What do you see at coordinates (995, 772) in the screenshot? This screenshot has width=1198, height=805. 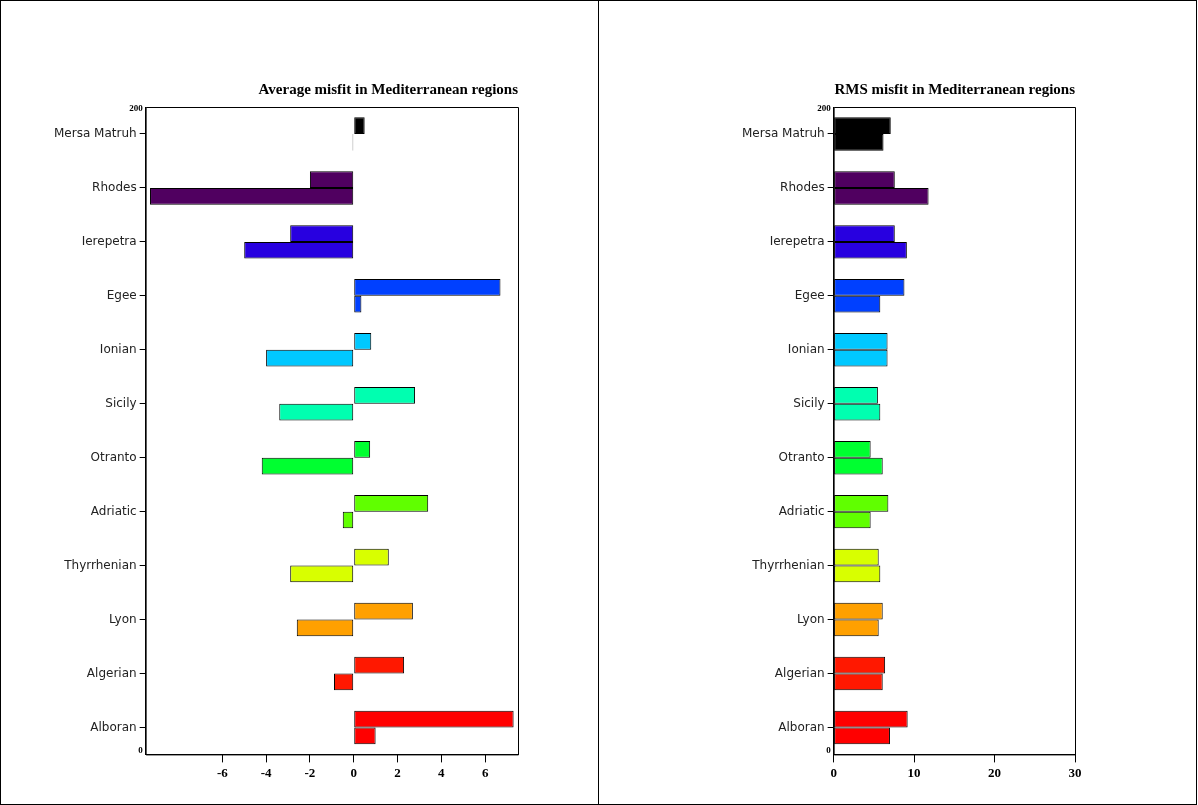 I see `x-tick-label: 20` at bounding box center [995, 772].